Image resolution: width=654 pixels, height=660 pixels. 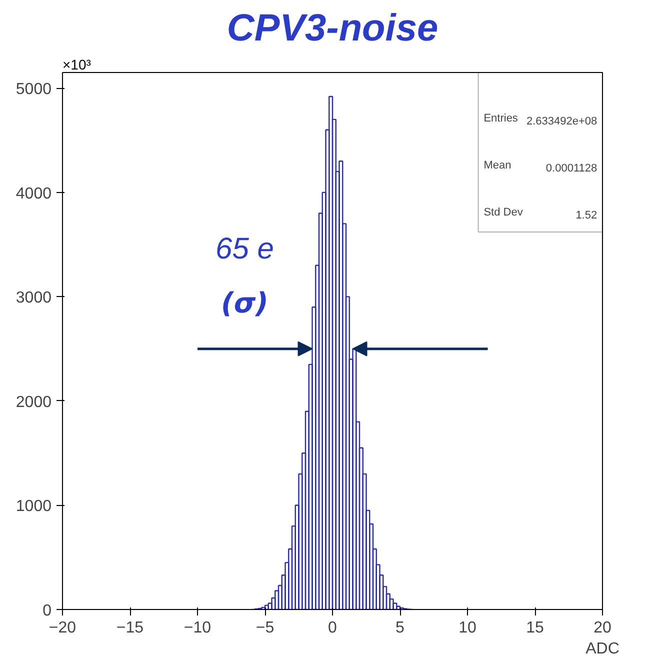 I want to click on x-tick-label: −5, so click(x=265, y=628).